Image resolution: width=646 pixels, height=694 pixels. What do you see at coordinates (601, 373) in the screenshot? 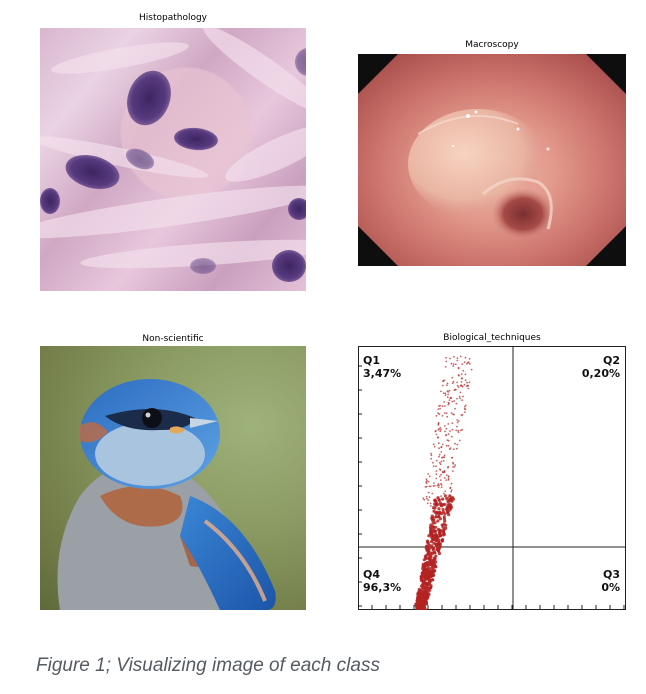
I see `q2-value: 0,20%` at bounding box center [601, 373].